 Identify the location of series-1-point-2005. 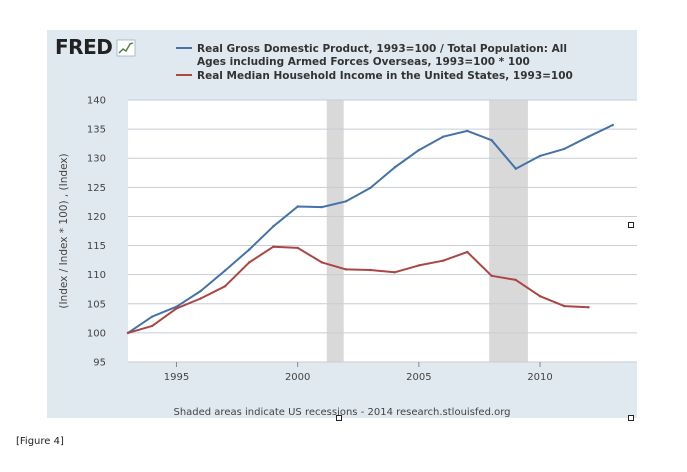
(419, 265).